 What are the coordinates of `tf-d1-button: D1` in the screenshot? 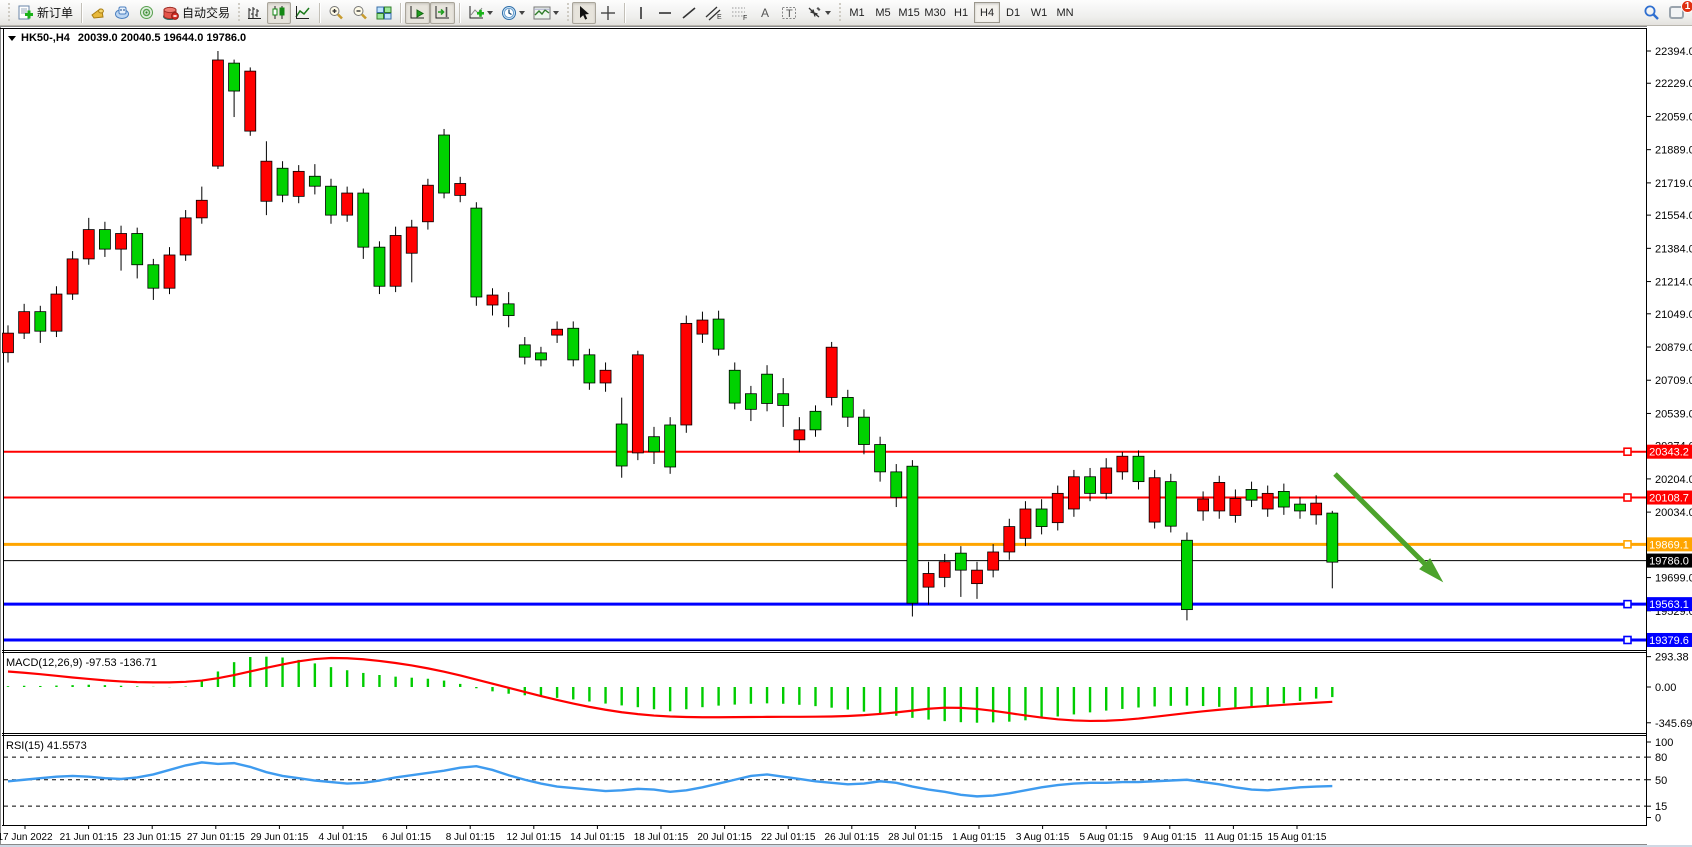 It's located at (1013, 12).